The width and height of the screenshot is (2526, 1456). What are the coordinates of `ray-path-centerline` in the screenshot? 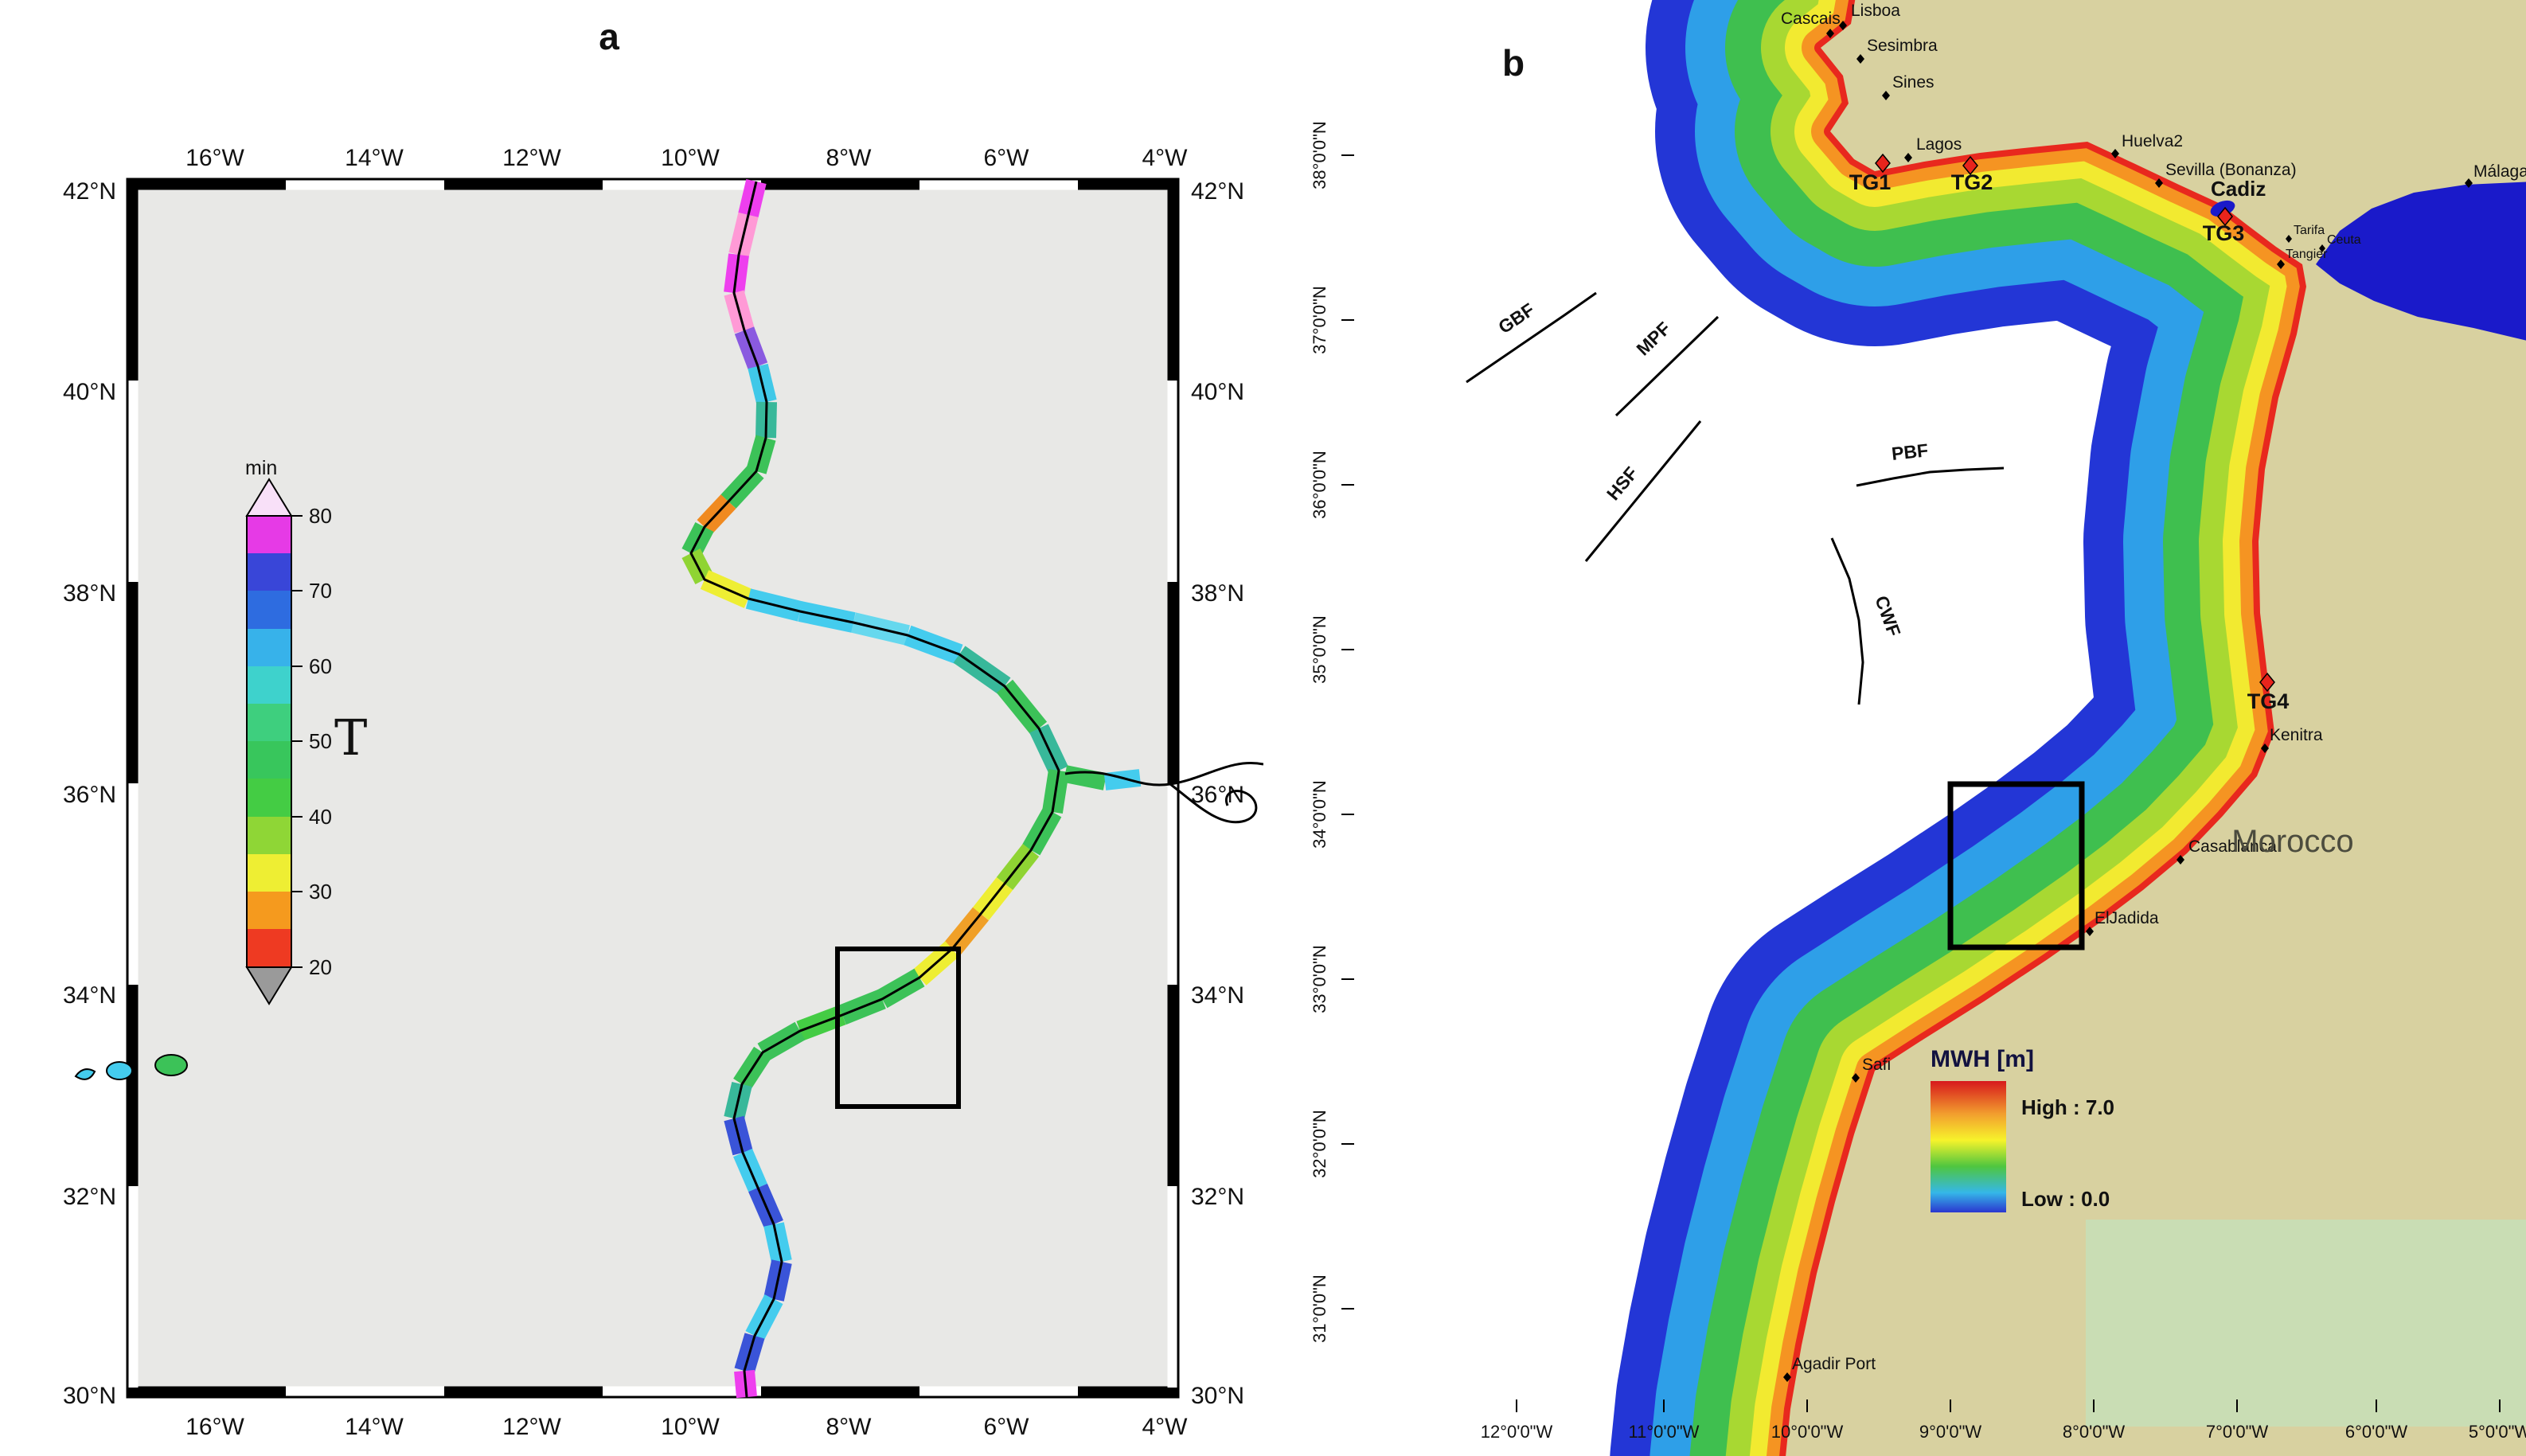 It's located at (875, 789).